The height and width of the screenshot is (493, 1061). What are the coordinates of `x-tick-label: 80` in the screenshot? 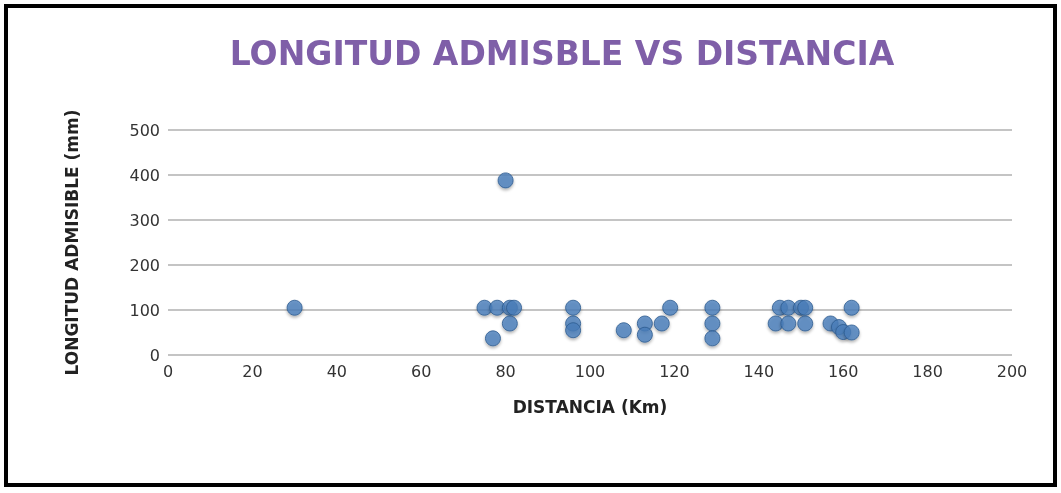 It's located at (505, 371).